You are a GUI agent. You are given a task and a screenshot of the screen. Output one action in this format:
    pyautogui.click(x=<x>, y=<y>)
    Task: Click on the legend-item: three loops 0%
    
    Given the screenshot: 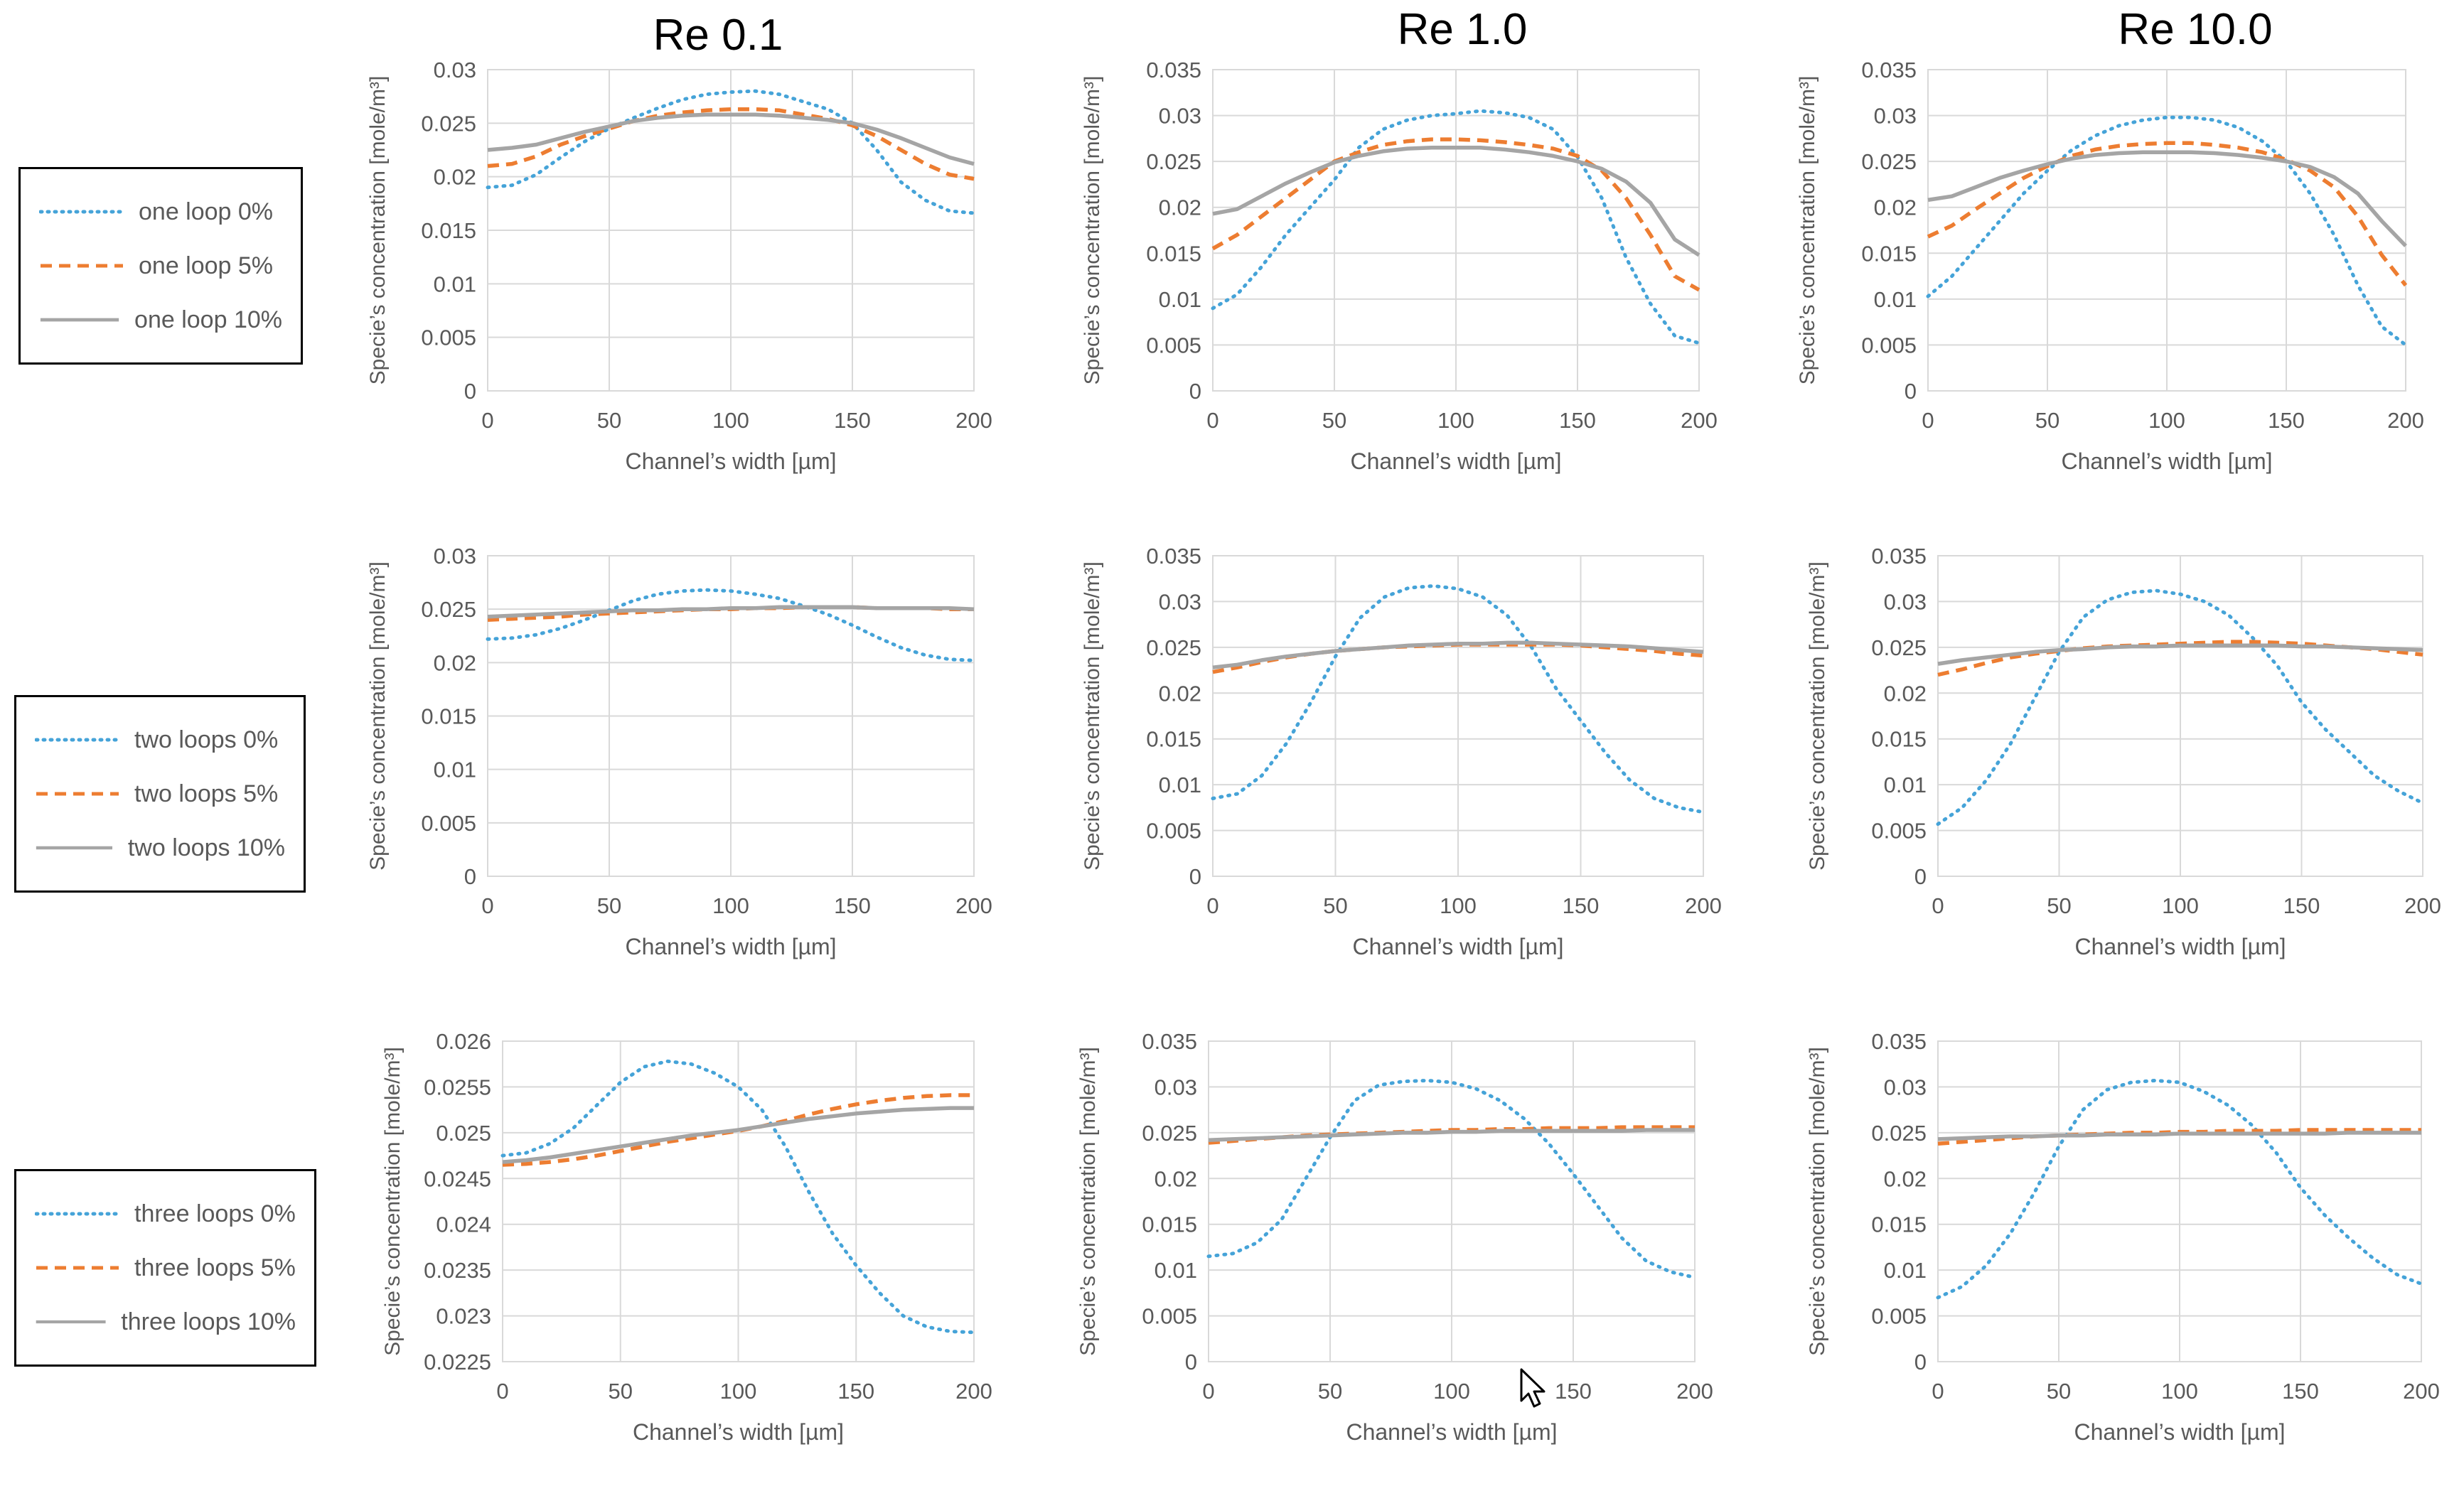 What is the action you would take?
    pyautogui.click(x=165, y=1214)
    